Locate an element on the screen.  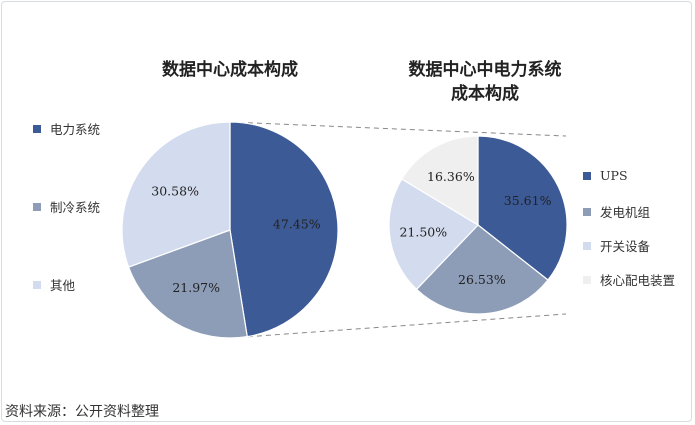
left-chart-title: 数据中心成本构成 is located at coordinates (230, 70).